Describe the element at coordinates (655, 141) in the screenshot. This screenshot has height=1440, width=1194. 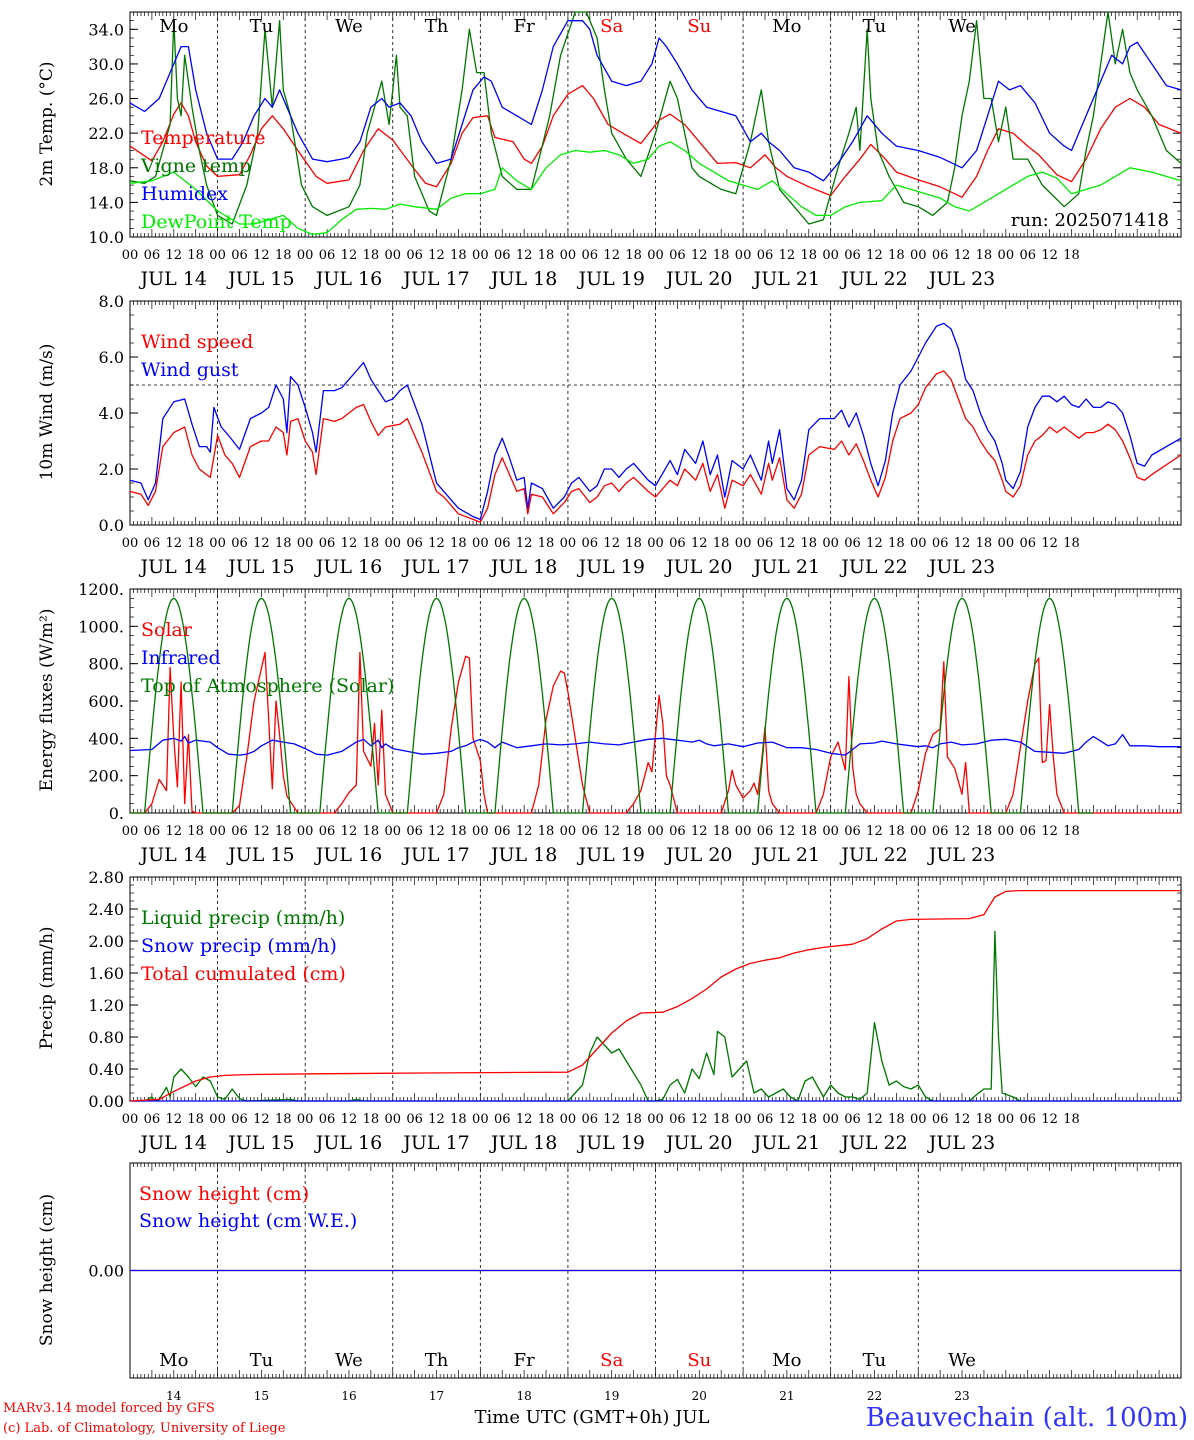
I see `series-line-temperature` at that location.